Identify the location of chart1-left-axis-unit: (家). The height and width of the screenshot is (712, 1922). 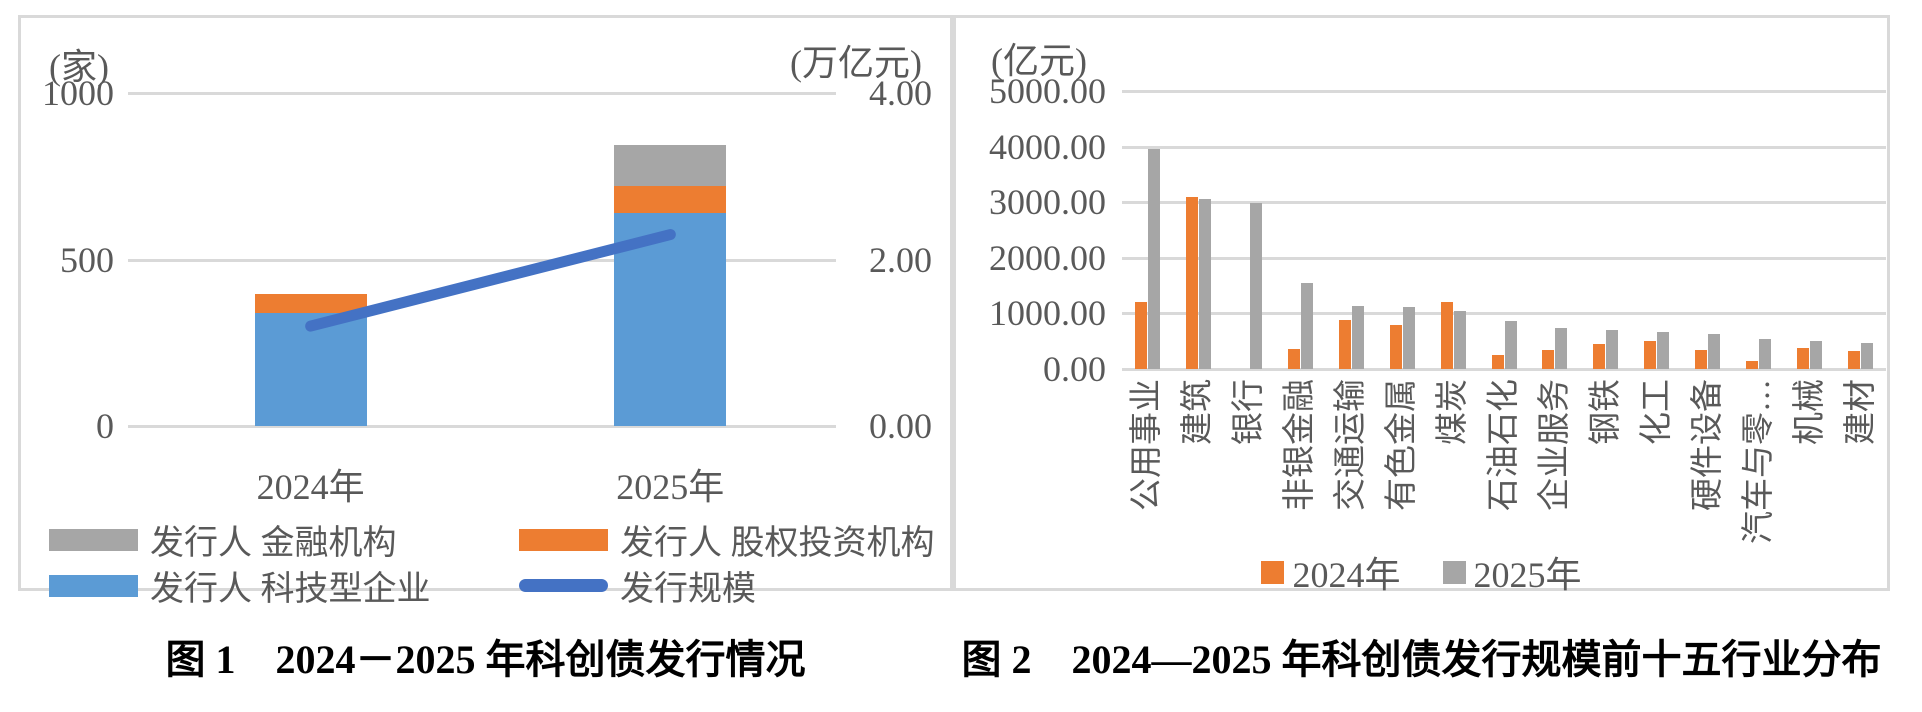
(79, 67).